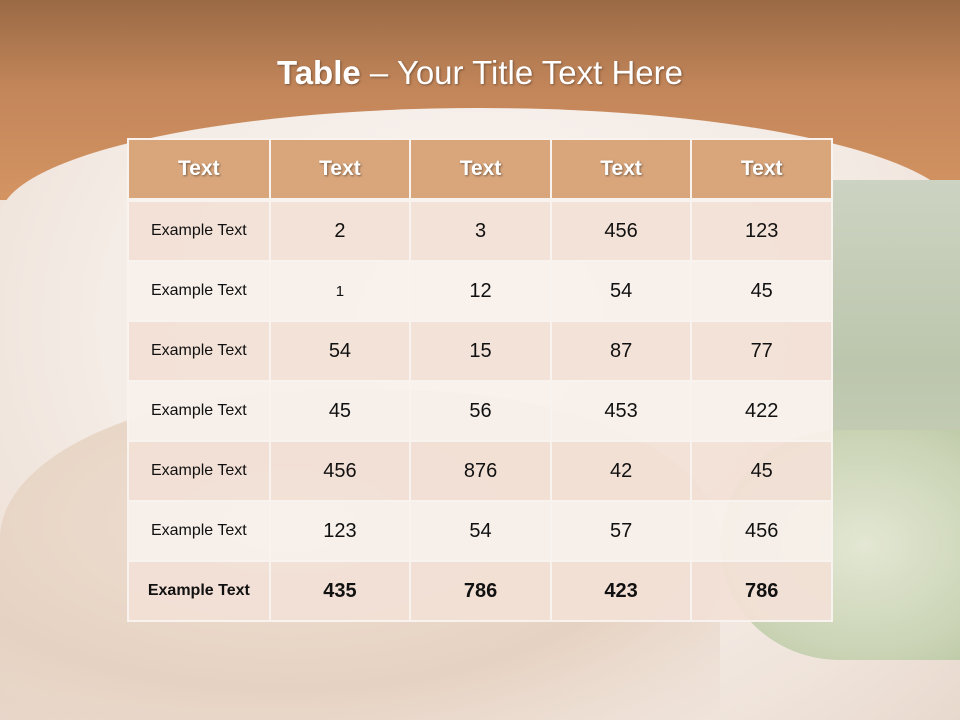 The width and height of the screenshot is (960, 720). I want to click on table-cell: 876, so click(480, 471).